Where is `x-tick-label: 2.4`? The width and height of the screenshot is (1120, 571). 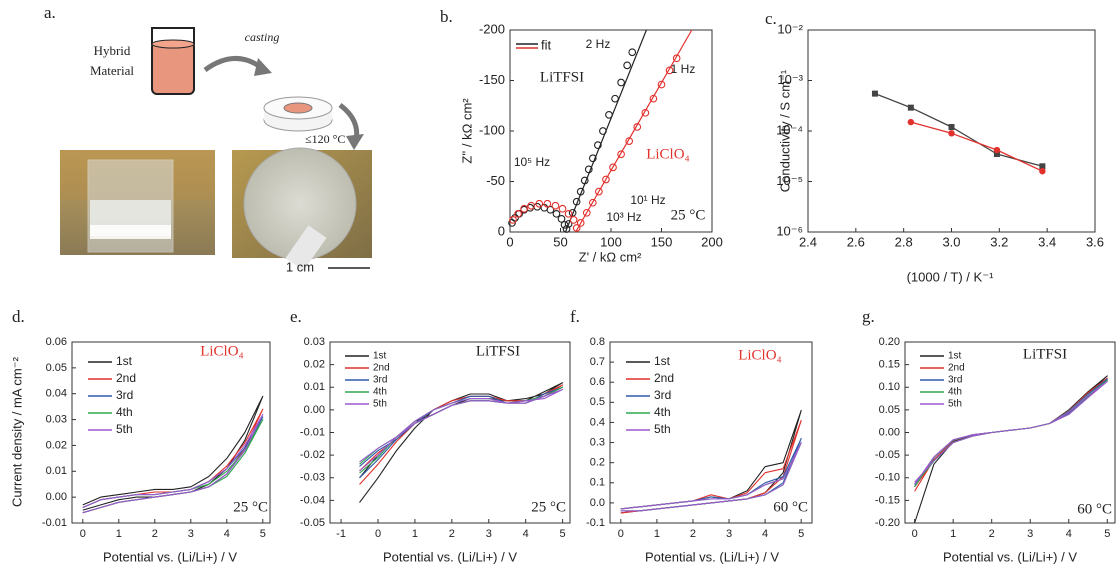
x-tick-label: 2.4 is located at coordinates (808, 241).